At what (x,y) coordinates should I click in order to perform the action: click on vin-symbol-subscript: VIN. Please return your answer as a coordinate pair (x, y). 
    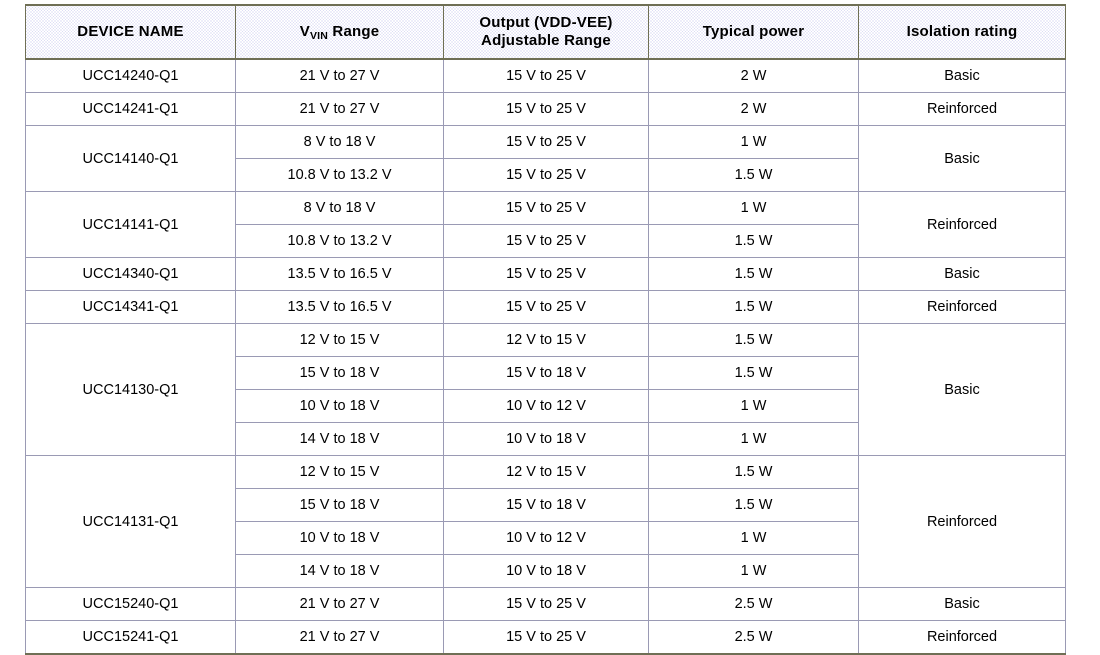
    Looking at the image, I should click on (319, 36).